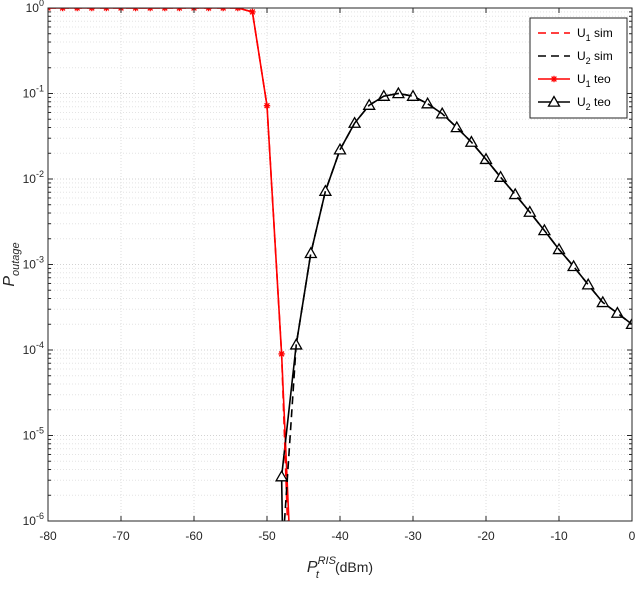 The width and height of the screenshot is (640, 609). What do you see at coordinates (16, 259) in the screenshot?
I see `y-label-sub: outage` at bounding box center [16, 259].